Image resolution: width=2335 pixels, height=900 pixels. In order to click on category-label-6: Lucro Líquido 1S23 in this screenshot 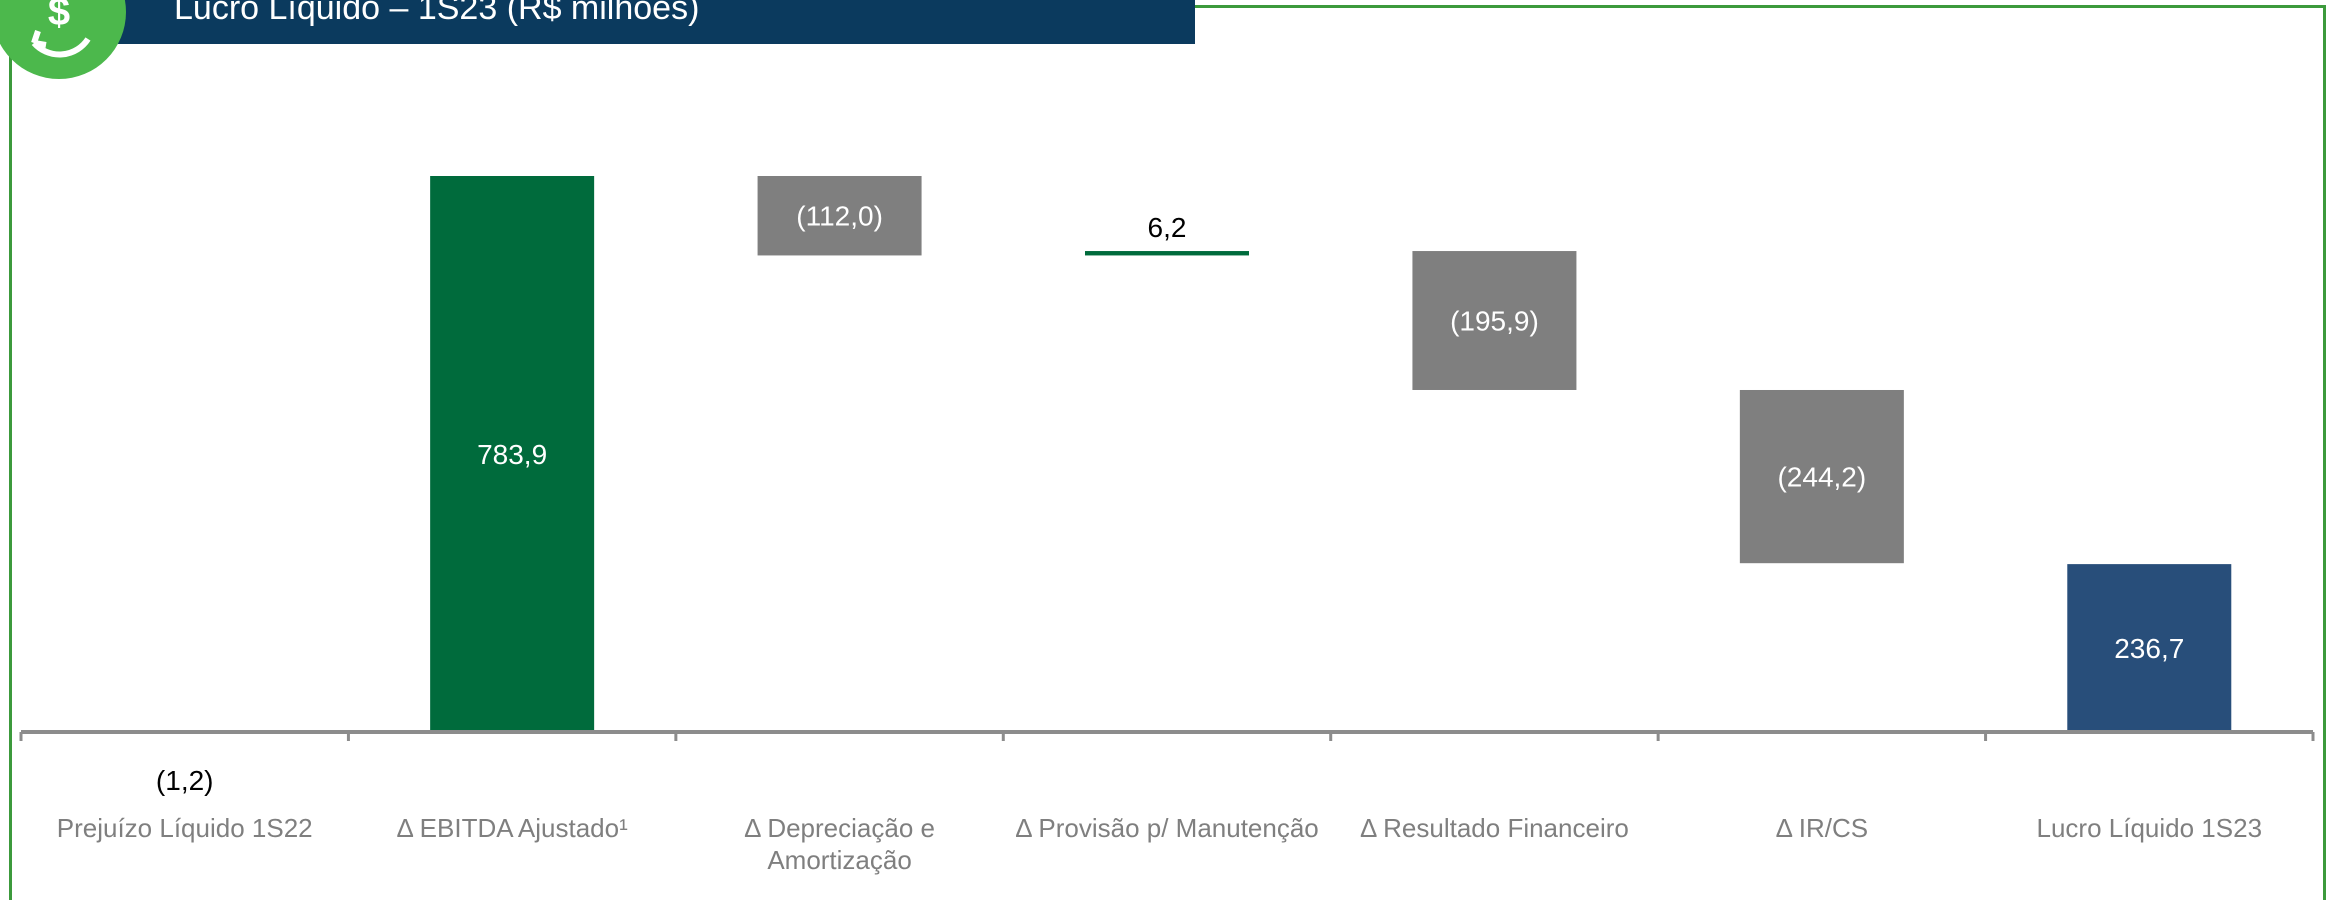, I will do `click(2149, 828)`.